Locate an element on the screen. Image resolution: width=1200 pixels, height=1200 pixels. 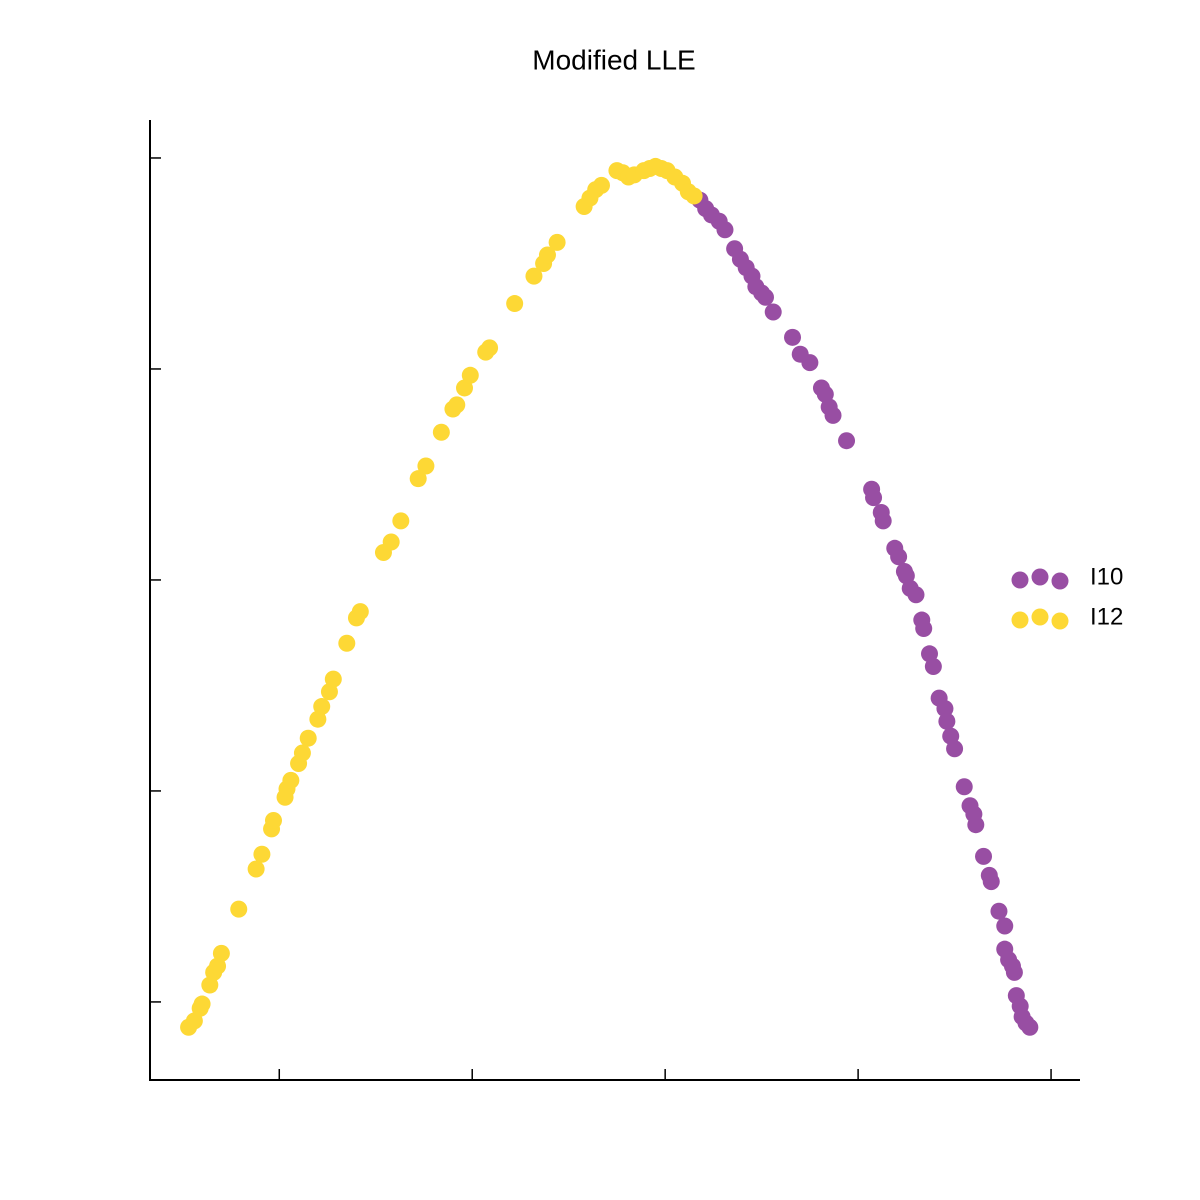
legend-label: I12 is located at coordinates (1106, 616).